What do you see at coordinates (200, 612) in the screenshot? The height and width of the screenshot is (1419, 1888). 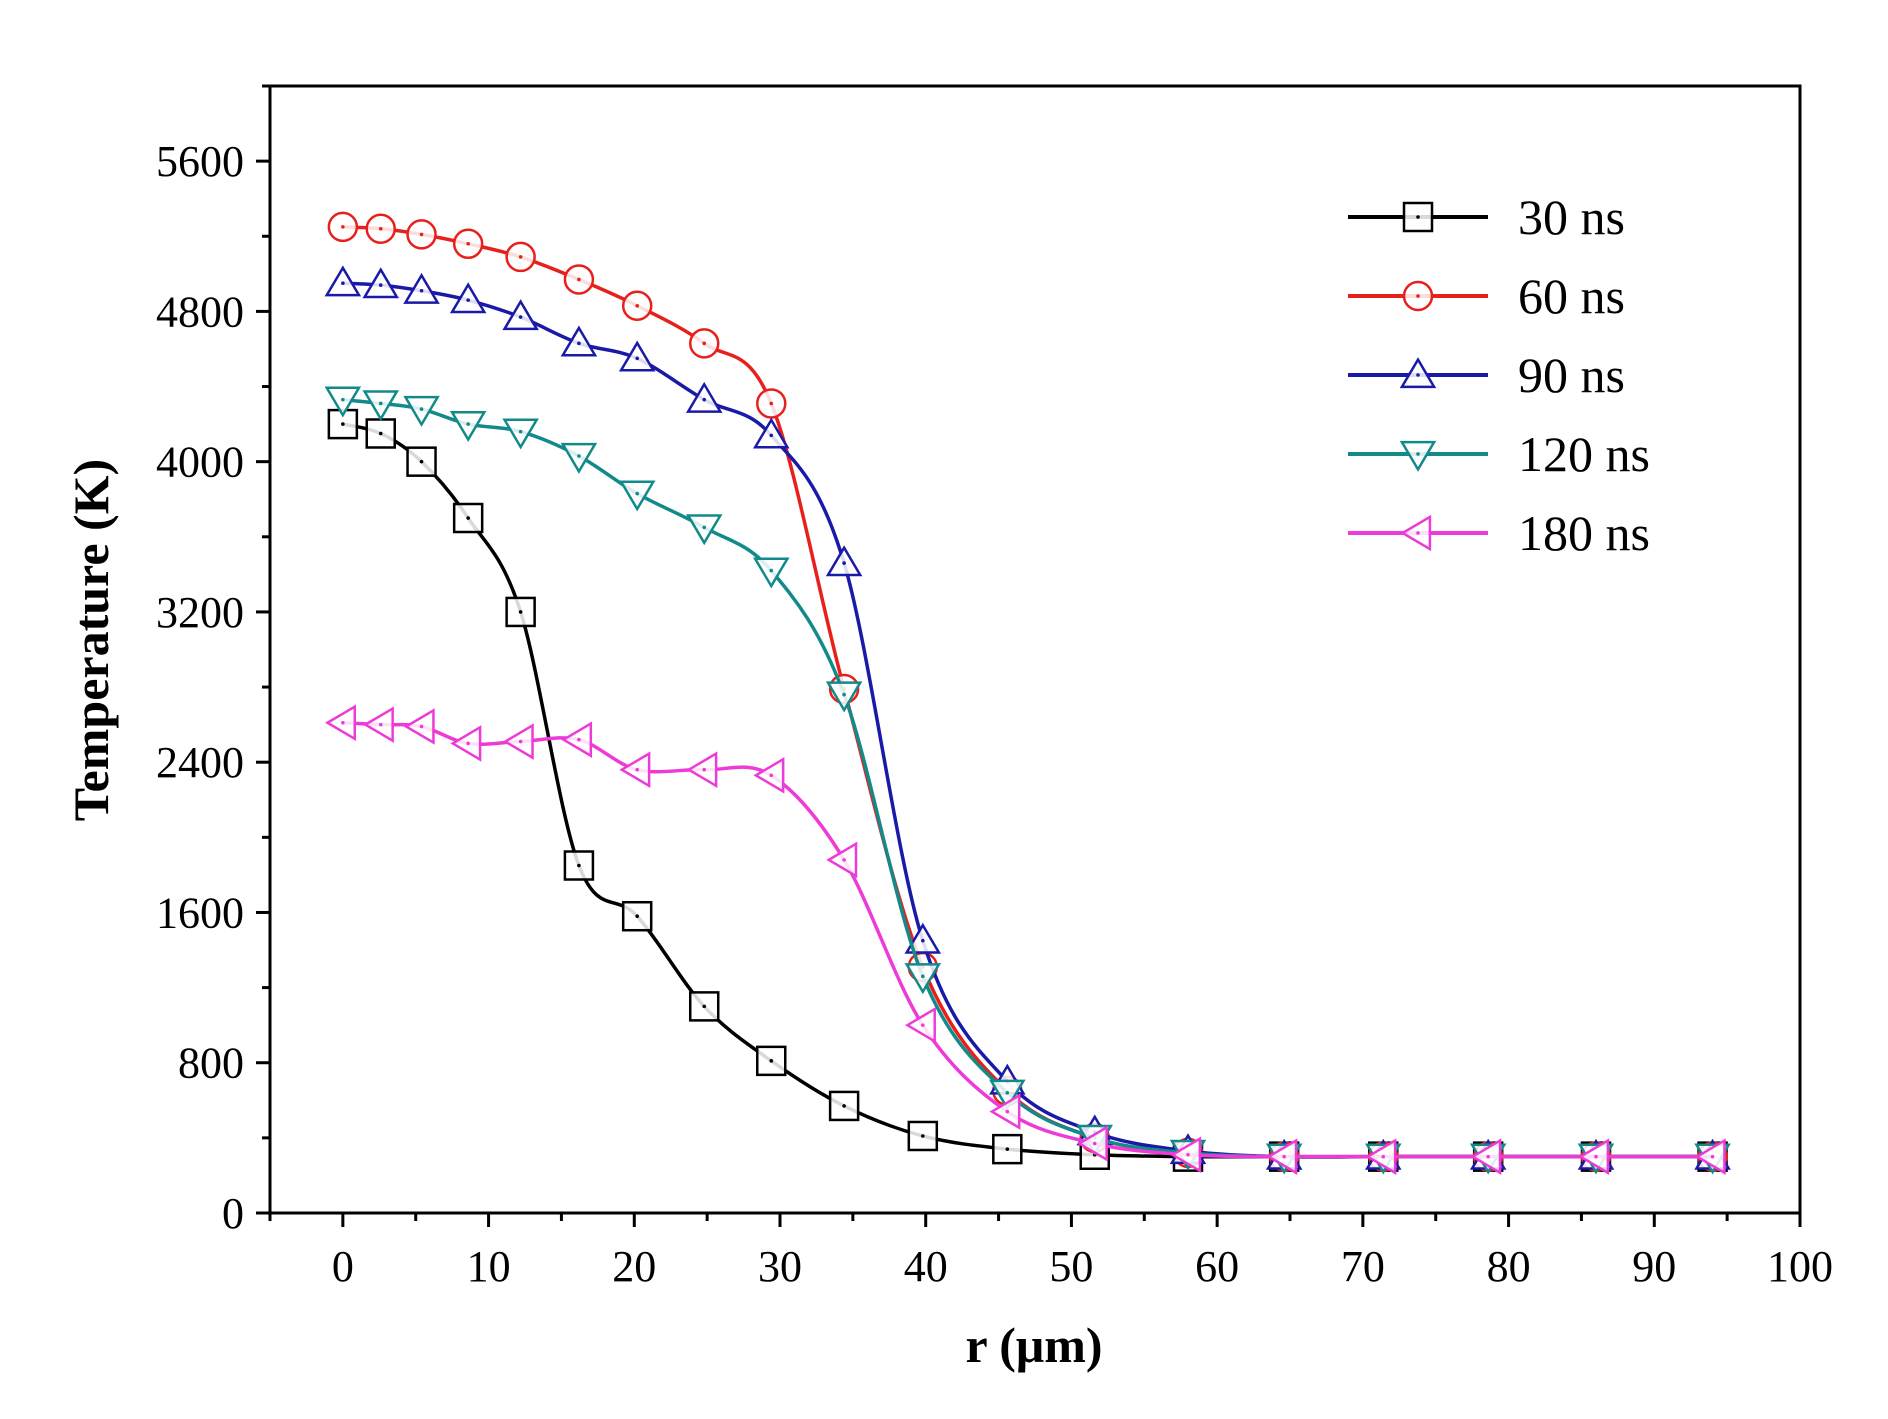 I see `y-tick-label: 3200` at bounding box center [200, 612].